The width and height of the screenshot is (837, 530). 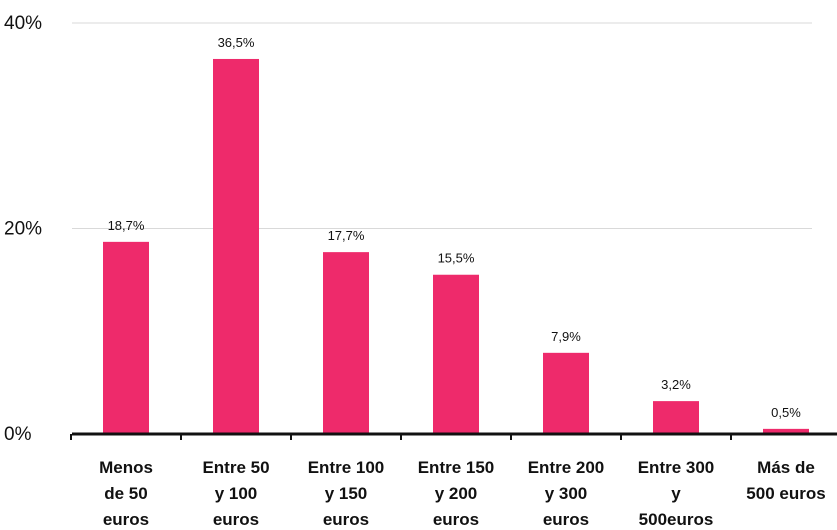 I want to click on x-category-label-line: Entre 100, so click(x=346, y=467).